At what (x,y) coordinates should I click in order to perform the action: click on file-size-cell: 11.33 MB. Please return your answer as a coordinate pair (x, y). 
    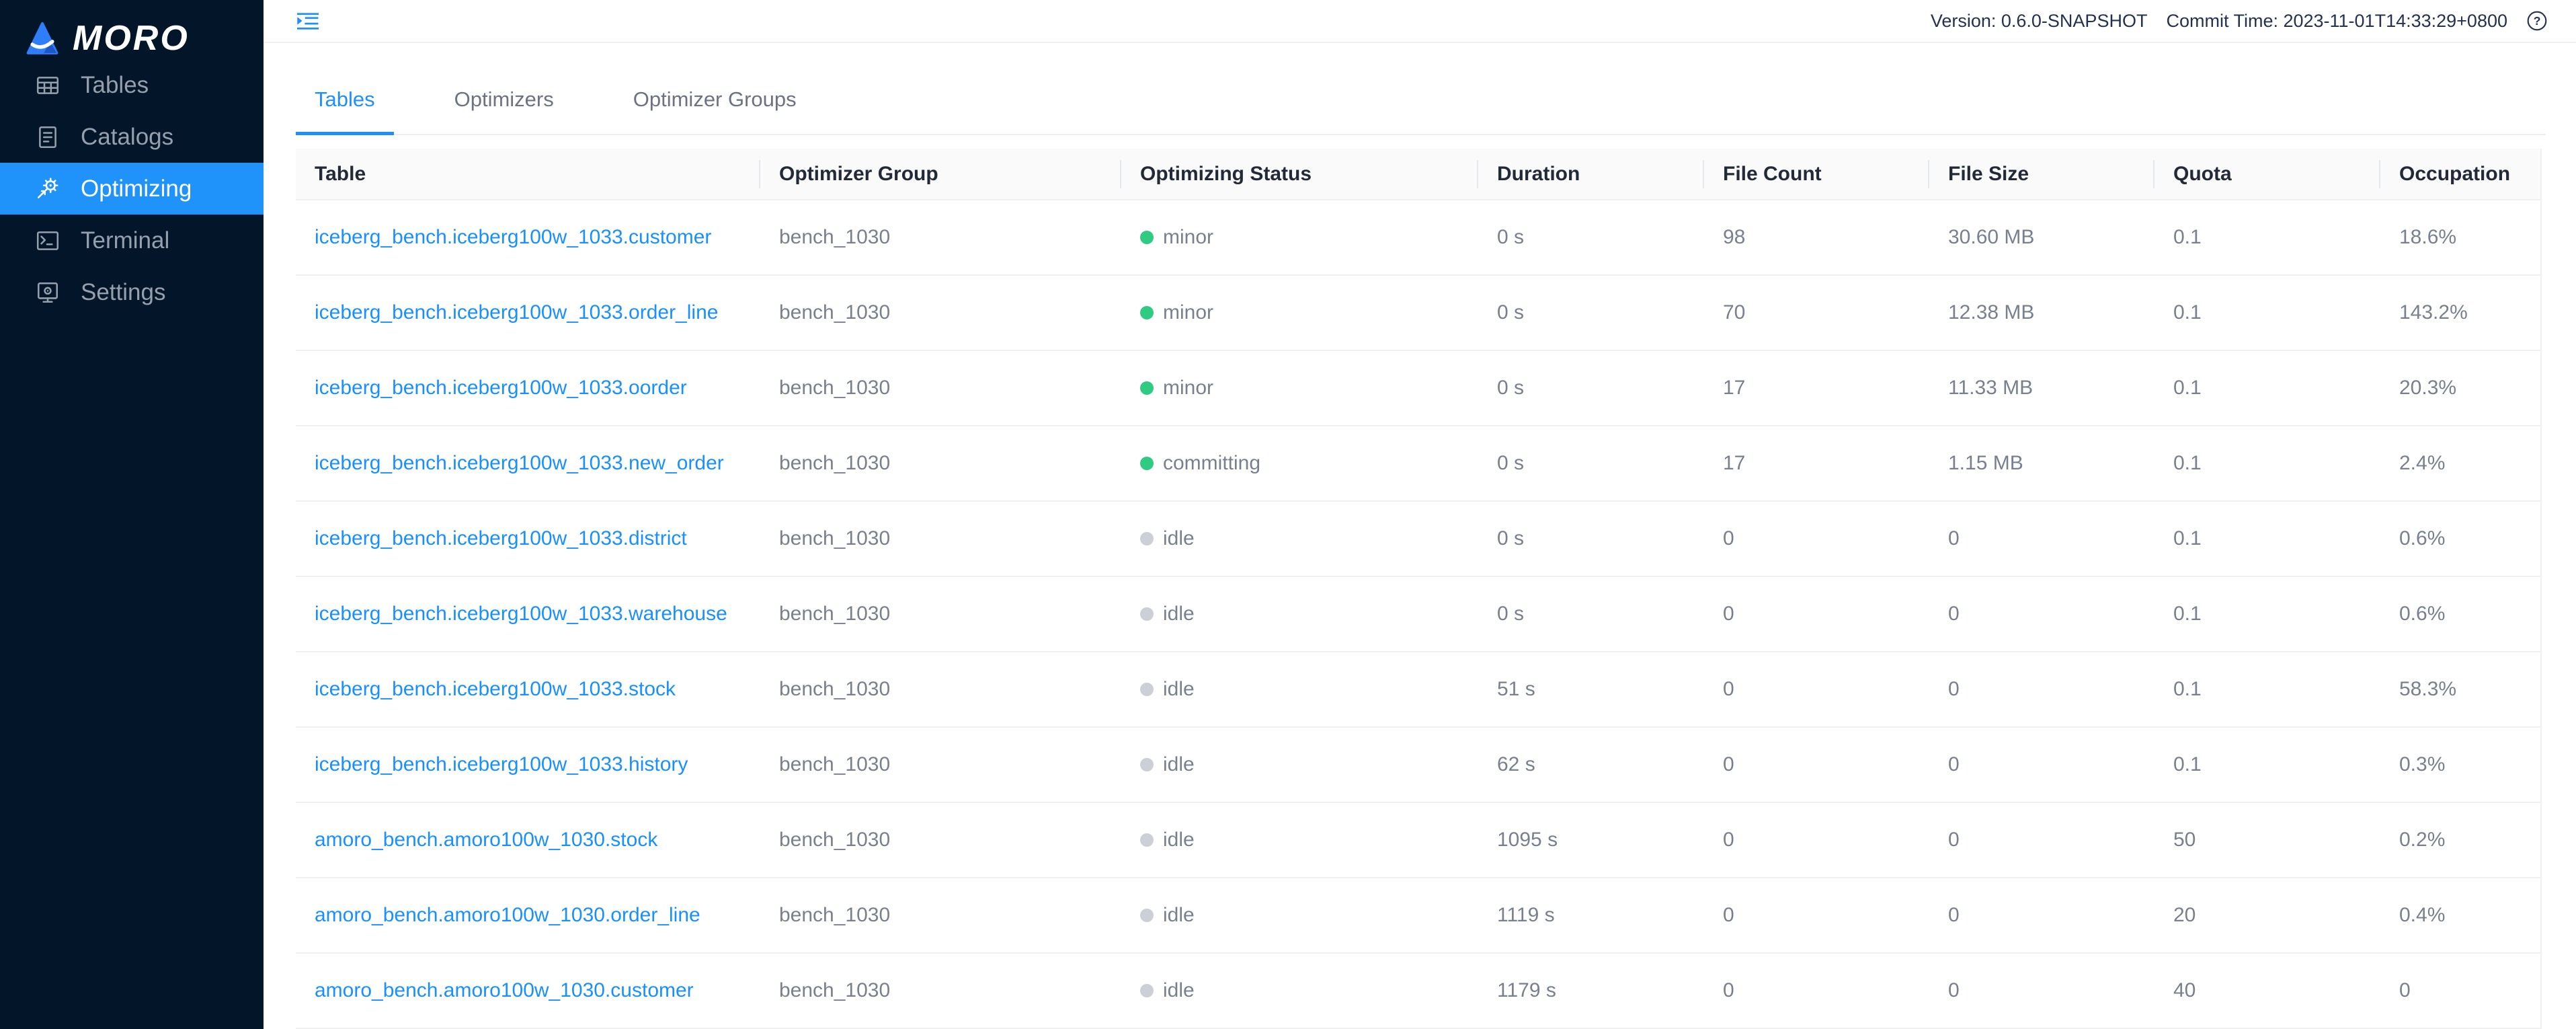
    Looking at the image, I should click on (2042, 388).